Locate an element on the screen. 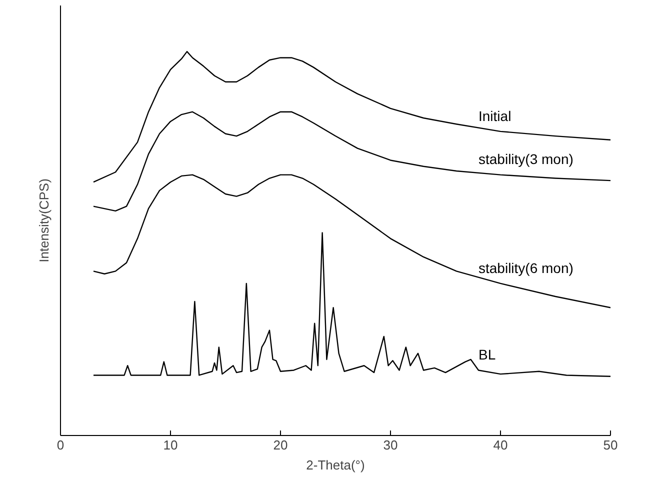 The width and height of the screenshot is (646, 481). x-tick-label: 40 is located at coordinates (500, 445).